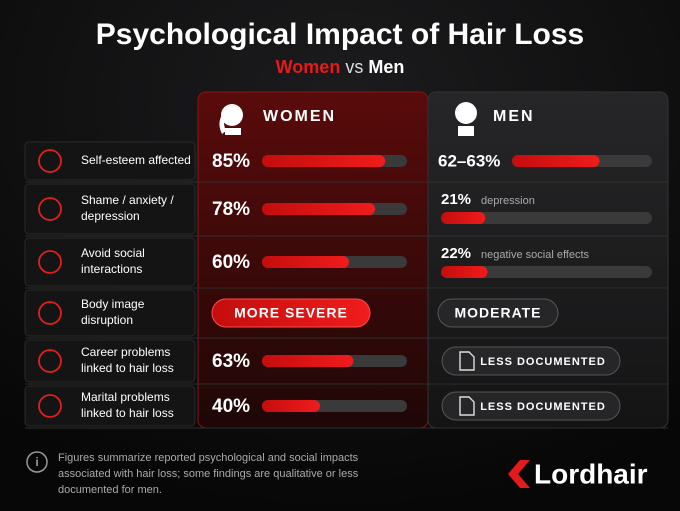 Image resolution: width=680 pixels, height=511 pixels. I want to click on woman-icon, so click(231, 119).